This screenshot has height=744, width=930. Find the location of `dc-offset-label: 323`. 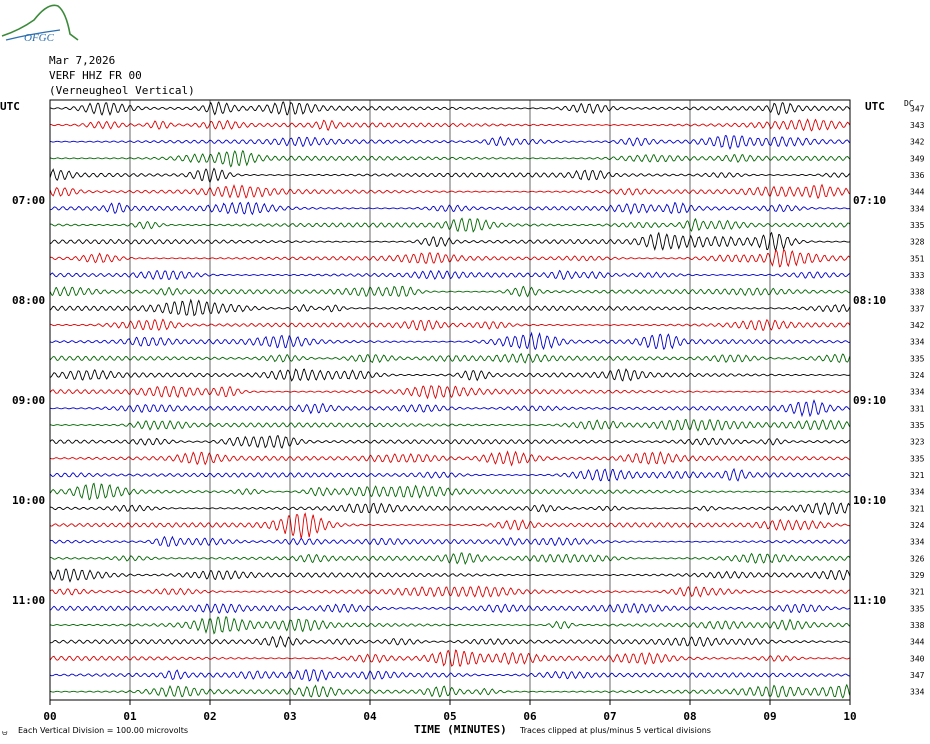

dc-offset-label: 323 is located at coordinates (917, 442).